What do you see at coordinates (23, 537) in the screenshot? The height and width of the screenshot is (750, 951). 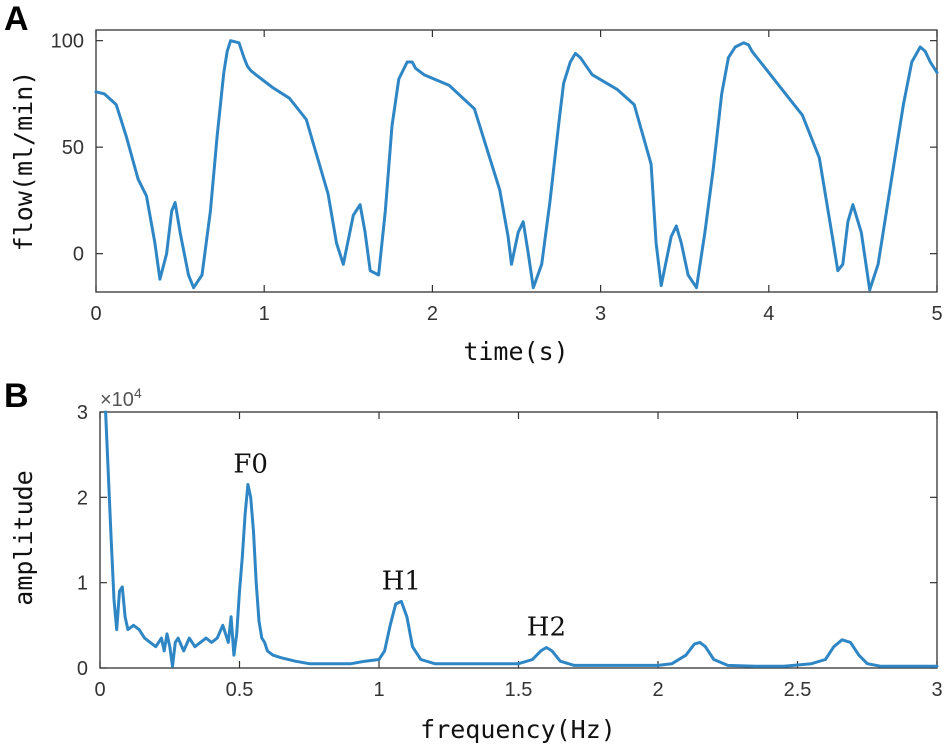 I see `panel-b-y-axis-label: amplitude` at bounding box center [23, 537].